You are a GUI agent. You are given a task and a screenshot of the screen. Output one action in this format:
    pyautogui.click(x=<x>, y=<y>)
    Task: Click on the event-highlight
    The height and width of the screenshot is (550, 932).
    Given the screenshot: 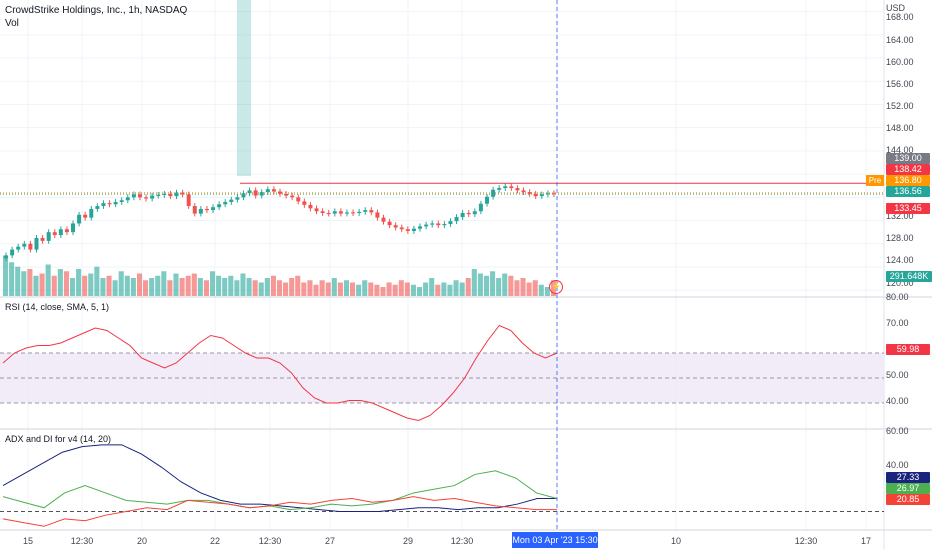 What is the action you would take?
    pyautogui.click(x=244, y=88)
    